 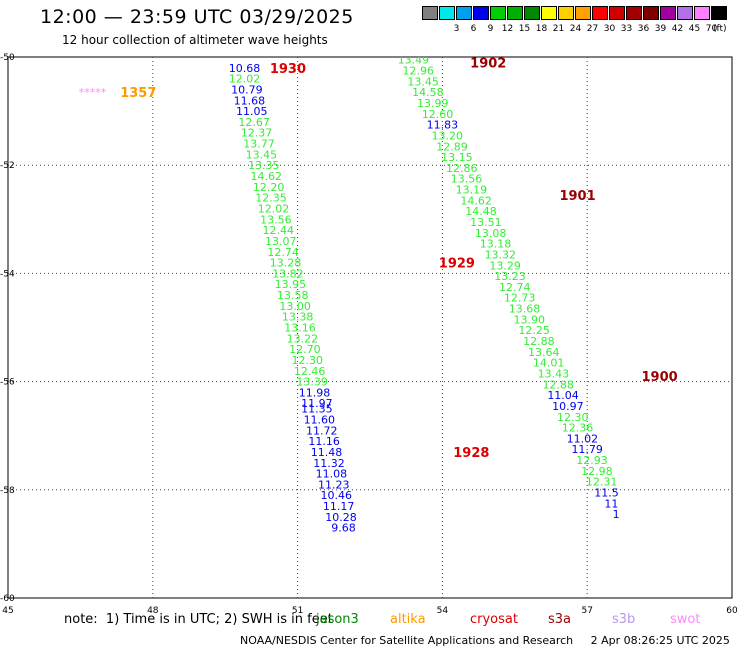 I want to click on data-point-cryosat: 11.17, so click(x=339, y=506).